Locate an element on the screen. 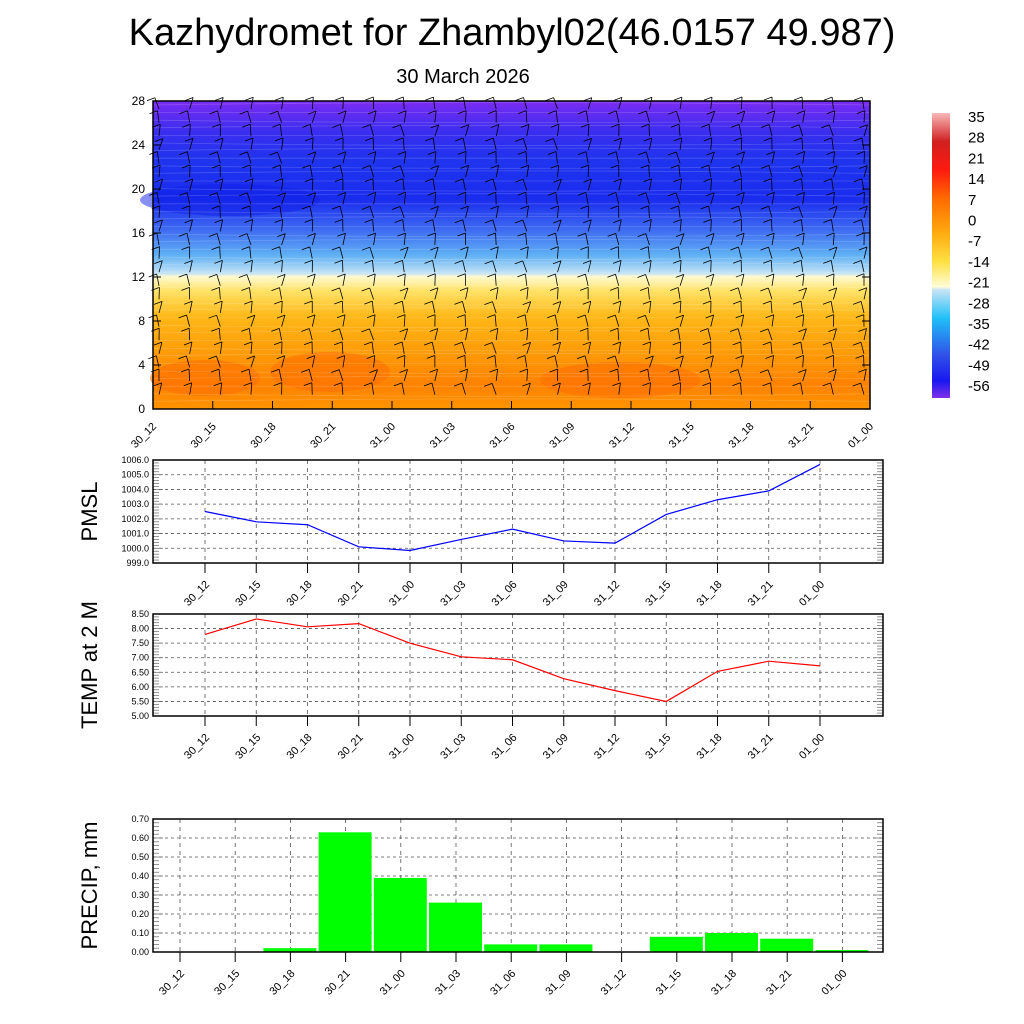  x-tick-label: 31_03 is located at coordinates (453, 747).